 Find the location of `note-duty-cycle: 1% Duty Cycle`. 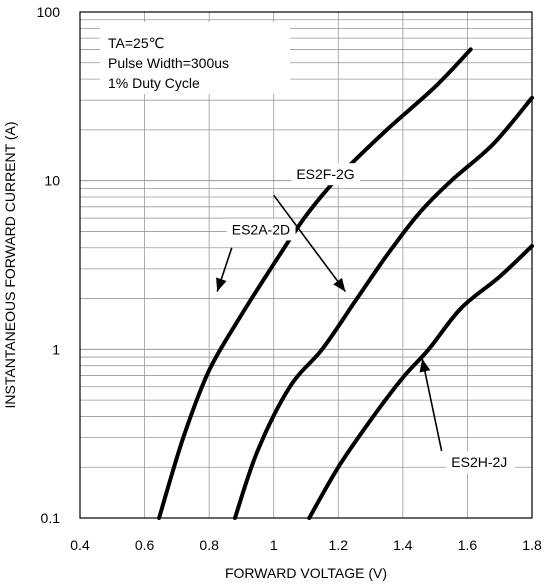

note-duty-cycle: 1% Duty Cycle is located at coordinates (154, 83).